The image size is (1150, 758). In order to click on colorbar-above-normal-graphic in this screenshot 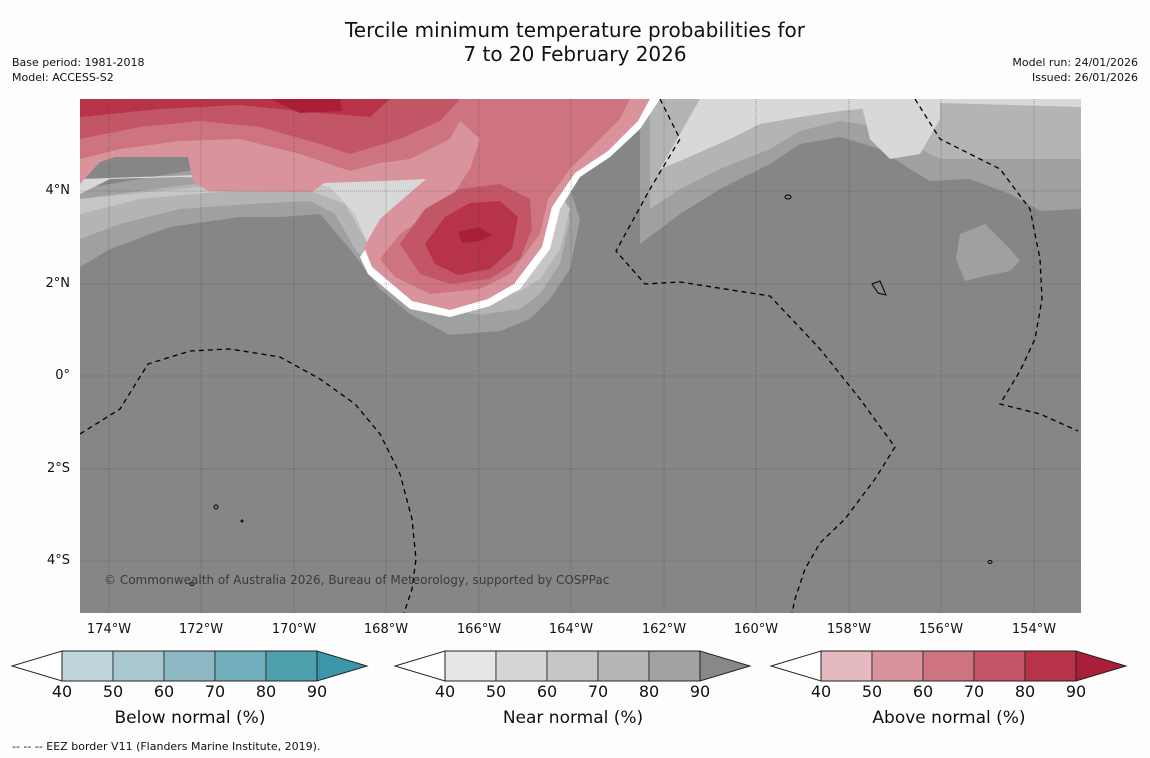, I will do `click(948, 666)`.